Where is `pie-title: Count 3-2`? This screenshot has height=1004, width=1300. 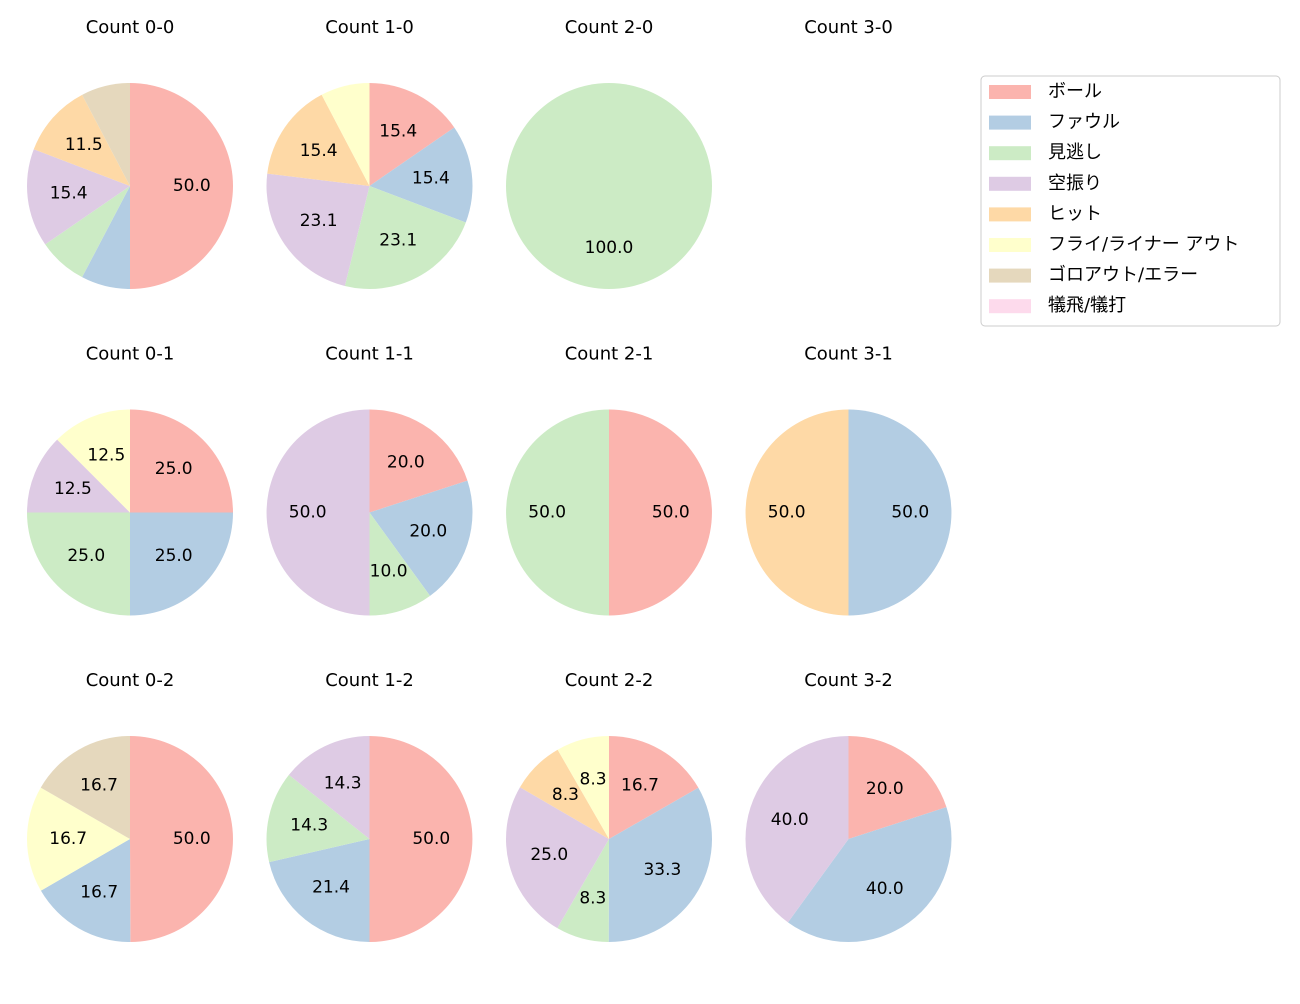
pie-title: Count 3-2 is located at coordinates (848, 680).